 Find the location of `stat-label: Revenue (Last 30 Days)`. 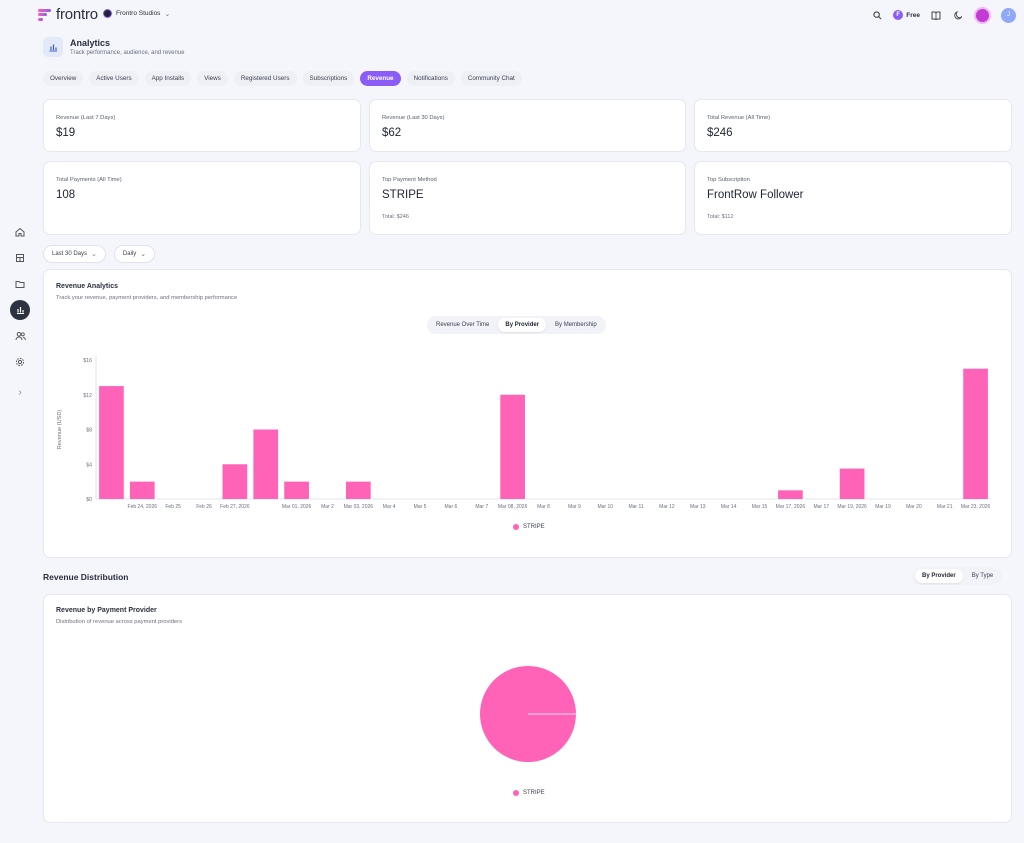

stat-label: Revenue (Last 30 Days) is located at coordinates (413, 118).